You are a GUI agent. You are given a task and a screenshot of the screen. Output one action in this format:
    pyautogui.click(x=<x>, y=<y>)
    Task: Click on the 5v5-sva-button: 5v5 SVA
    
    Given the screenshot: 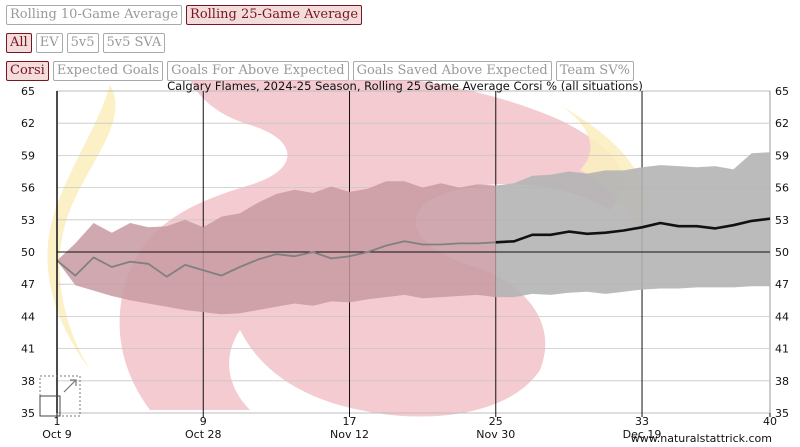 What is the action you would take?
    pyautogui.click(x=134, y=43)
    